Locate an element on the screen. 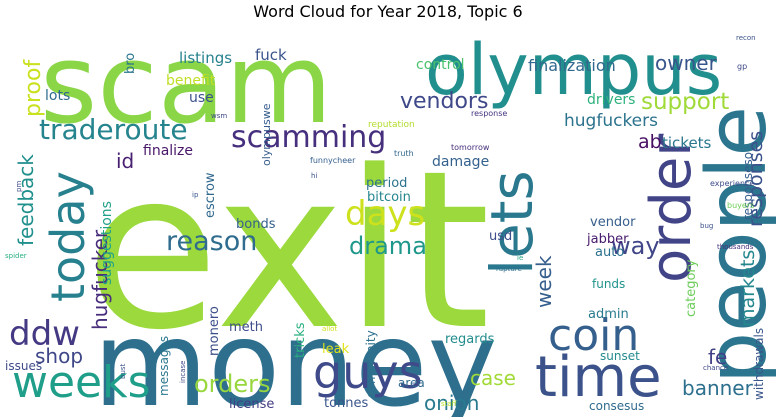  word-tickets: tickets is located at coordinates (687, 143).